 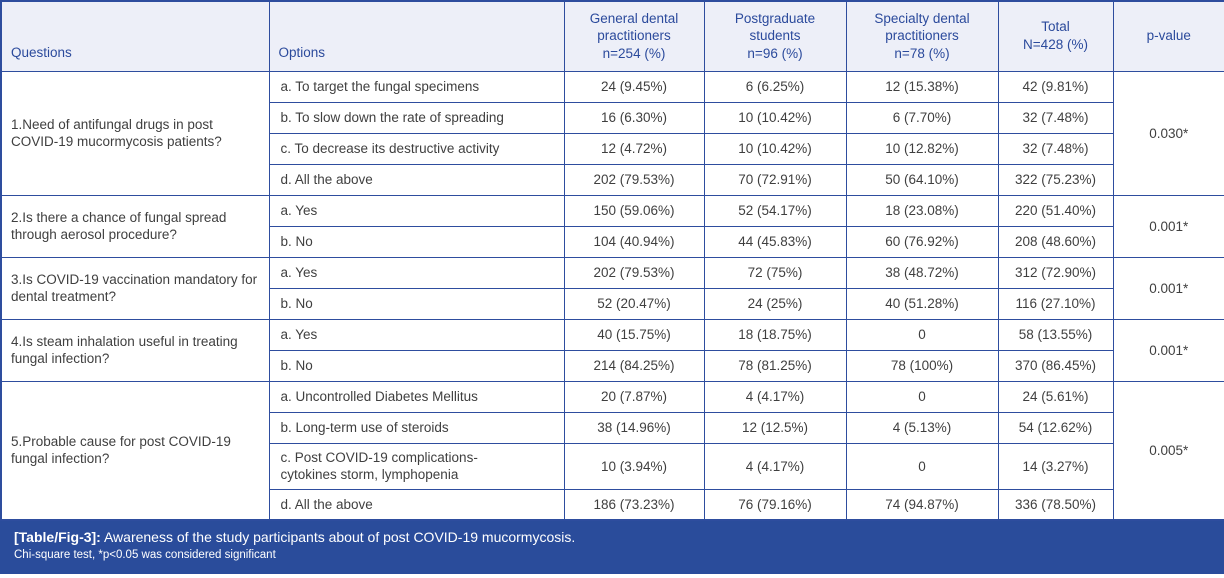 What do you see at coordinates (634, 365) in the screenshot?
I see `value-cell: 214 (84.25%)` at bounding box center [634, 365].